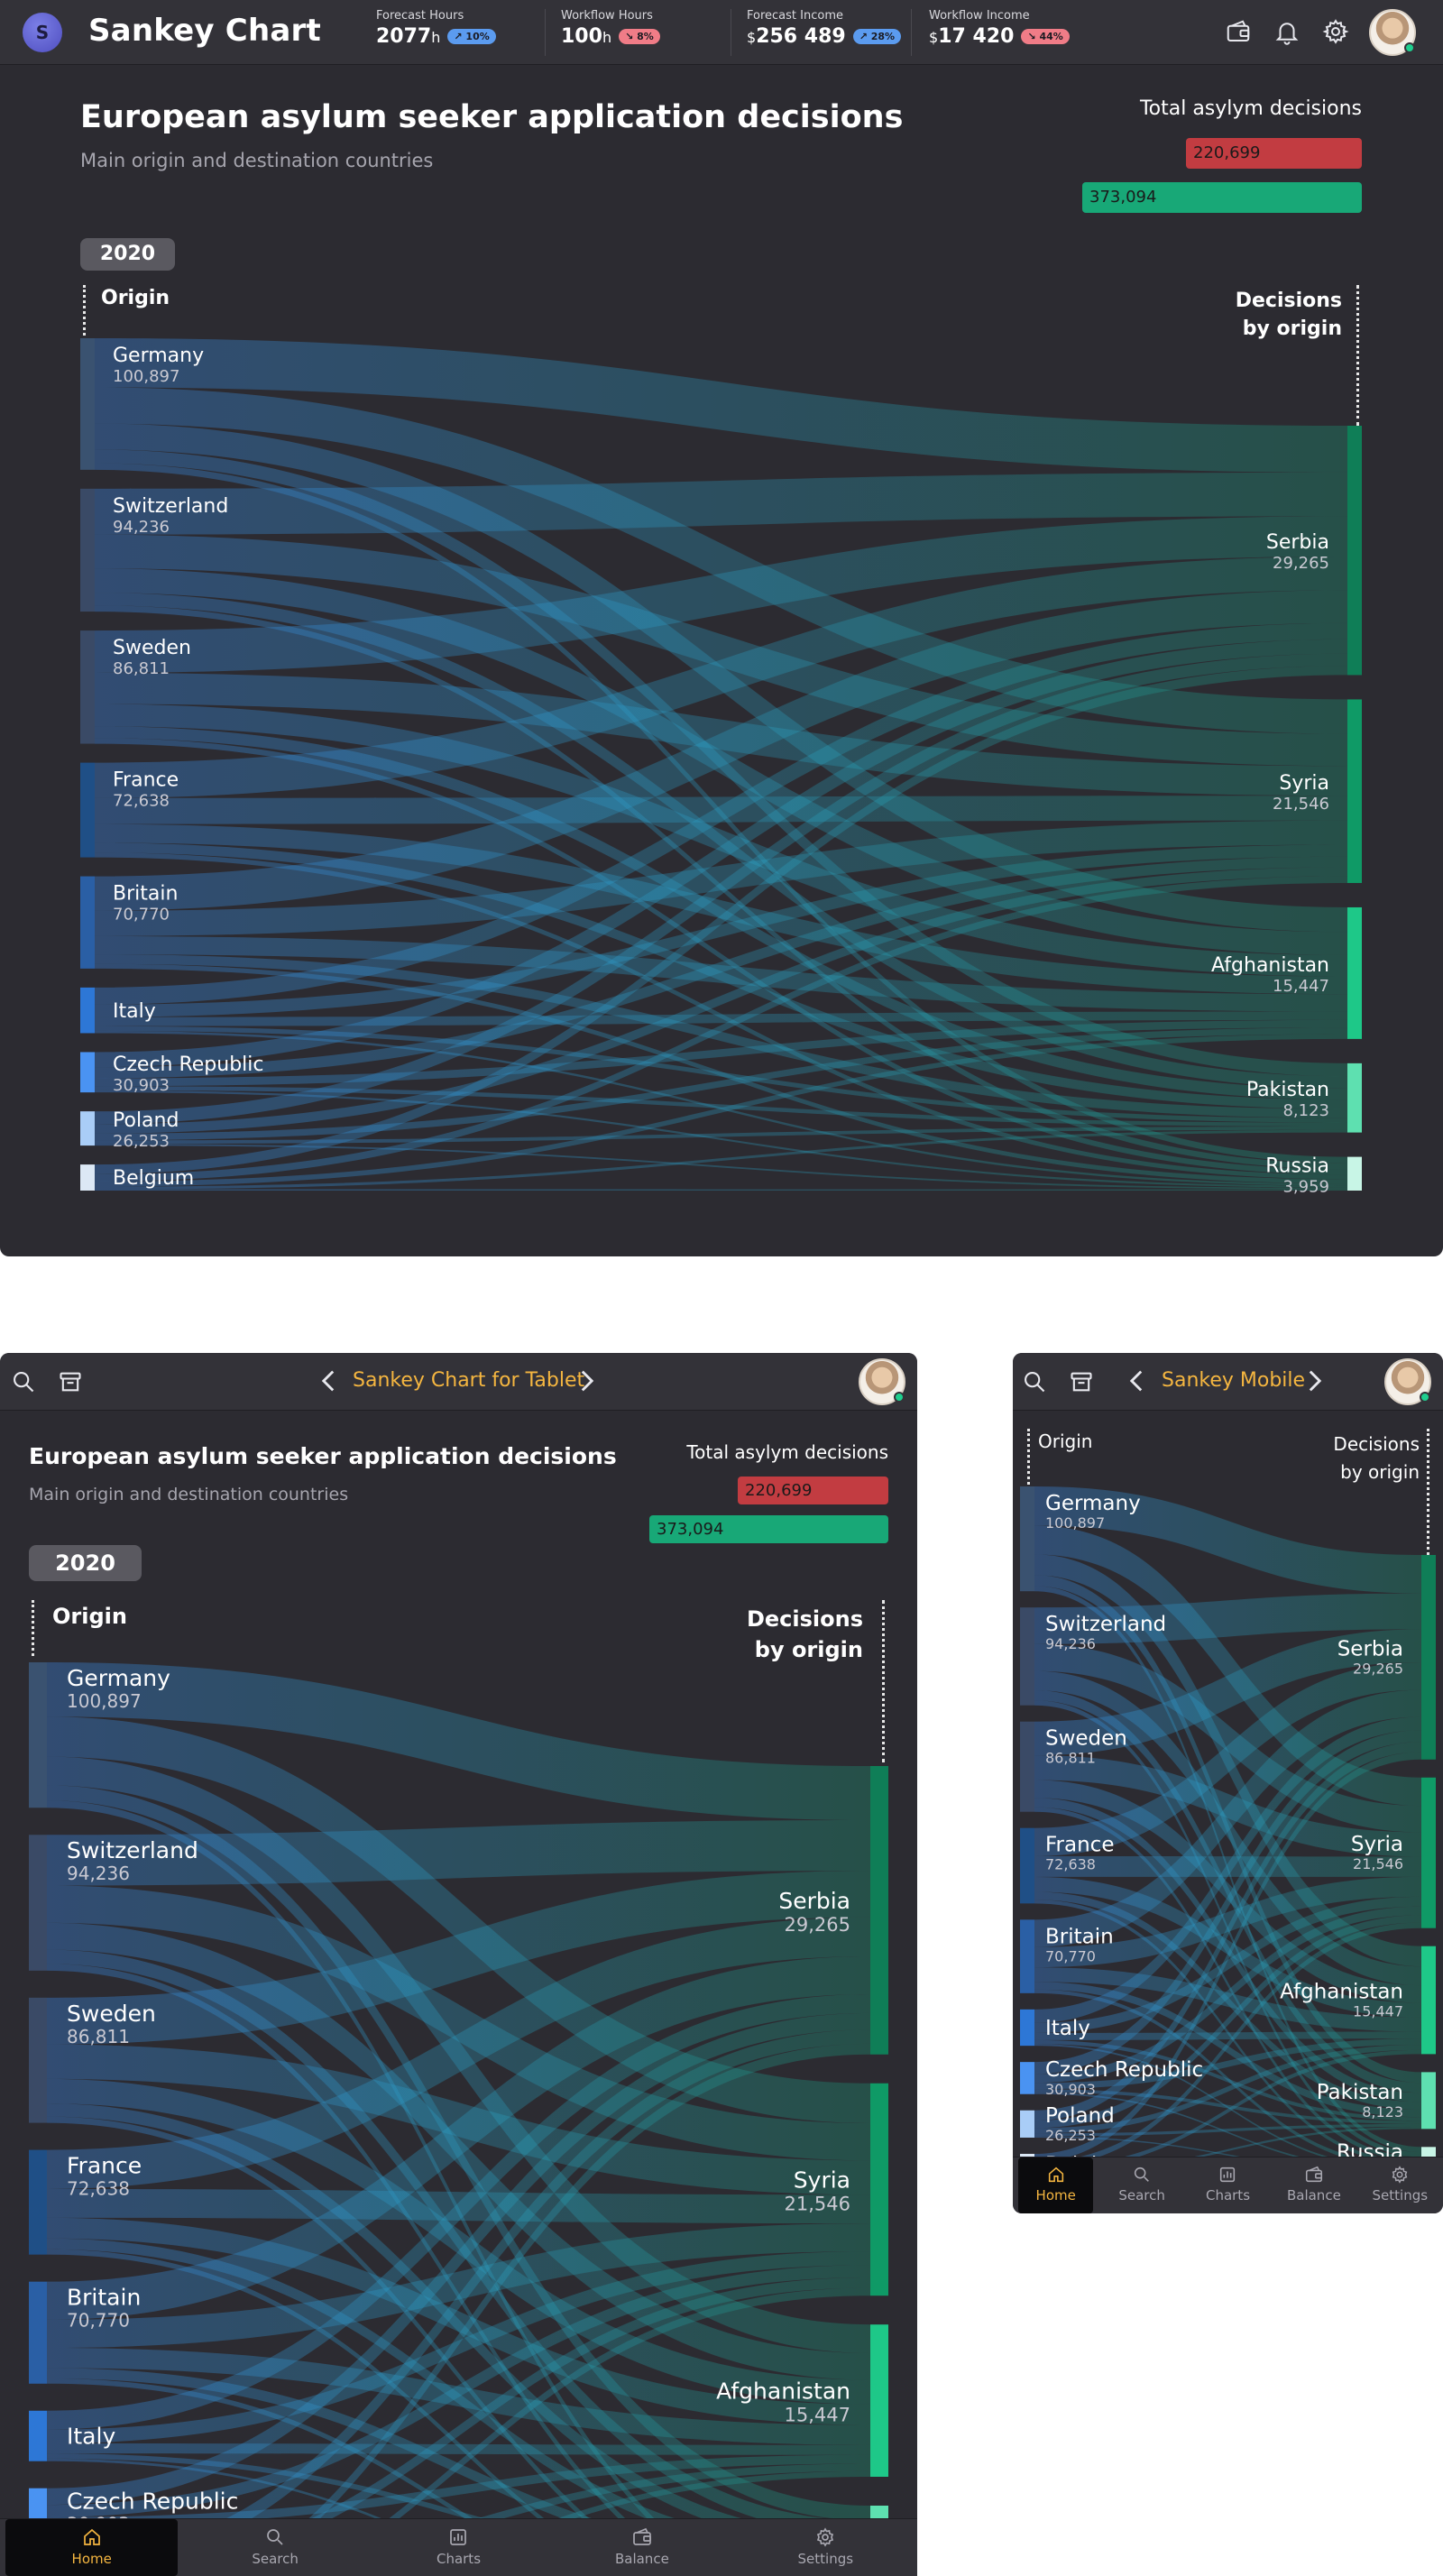 The image size is (1443, 2576). I want to click on sankey-link-germany-syria, so click(458, 1919).